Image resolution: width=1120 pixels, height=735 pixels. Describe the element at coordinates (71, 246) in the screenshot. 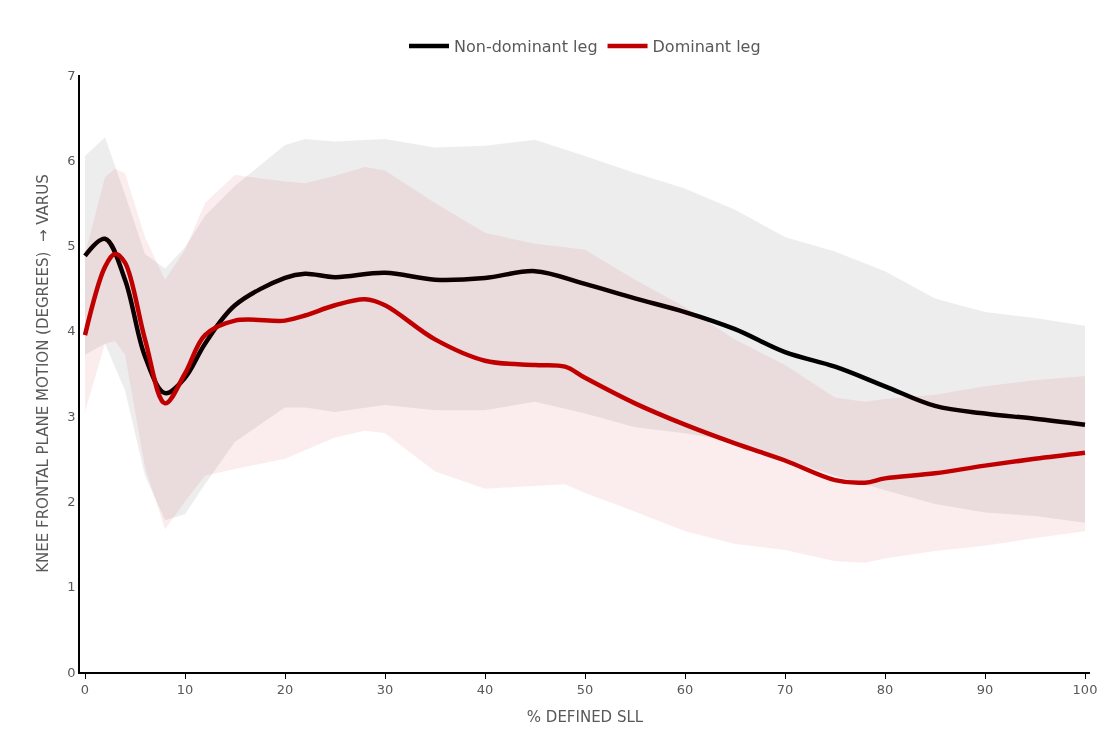

I see `y-tick-label: 5` at that location.